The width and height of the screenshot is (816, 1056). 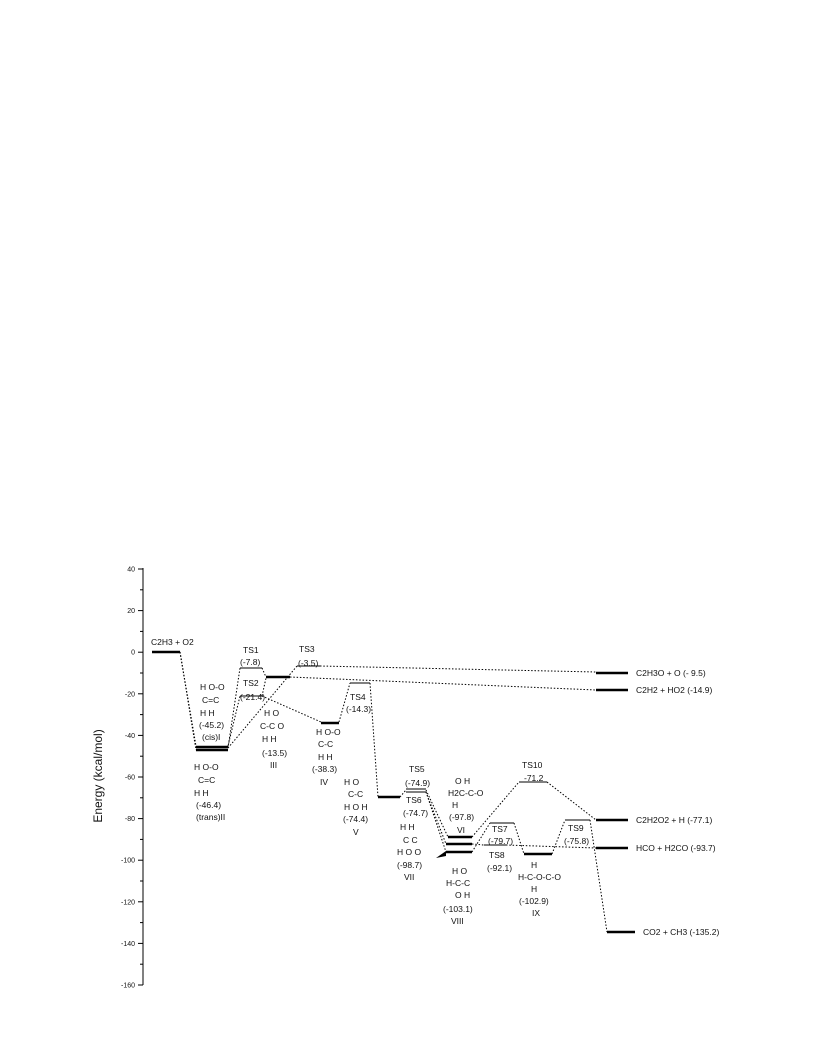 What do you see at coordinates (210, 817) in the screenshot?
I see `trans-name: (trans)II` at bounding box center [210, 817].